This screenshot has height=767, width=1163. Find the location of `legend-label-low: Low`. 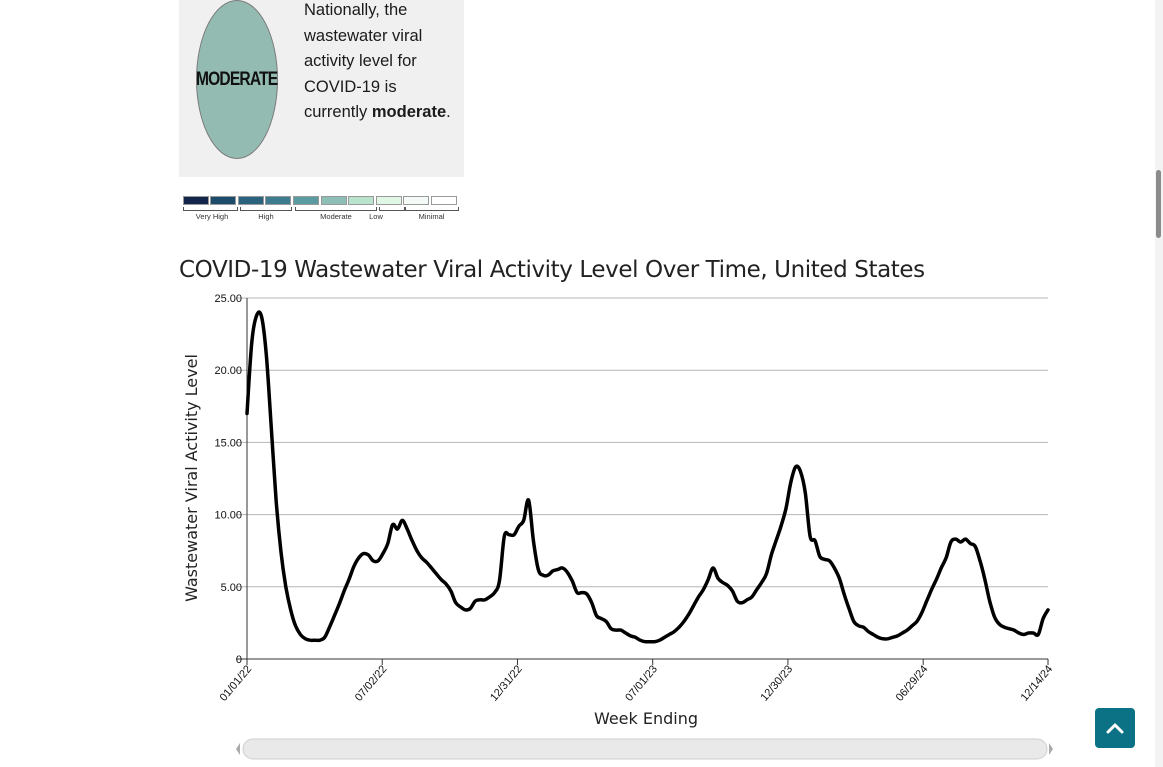

legend-label-low: Low is located at coordinates (376, 216).